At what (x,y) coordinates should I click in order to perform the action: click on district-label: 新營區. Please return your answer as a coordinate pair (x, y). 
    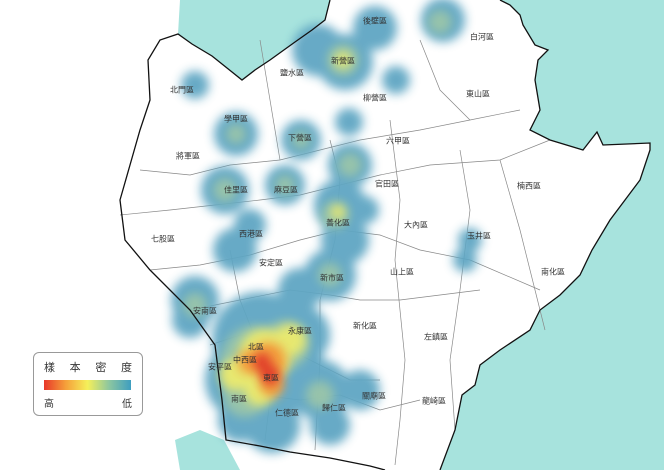
    Looking at the image, I should click on (343, 61).